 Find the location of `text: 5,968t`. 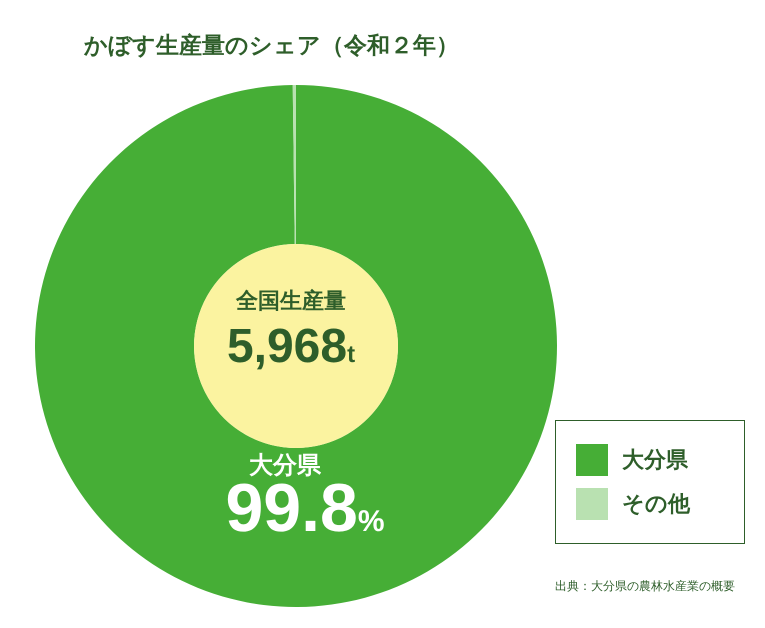

text: 5,968t is located at coordinates (291, 346).